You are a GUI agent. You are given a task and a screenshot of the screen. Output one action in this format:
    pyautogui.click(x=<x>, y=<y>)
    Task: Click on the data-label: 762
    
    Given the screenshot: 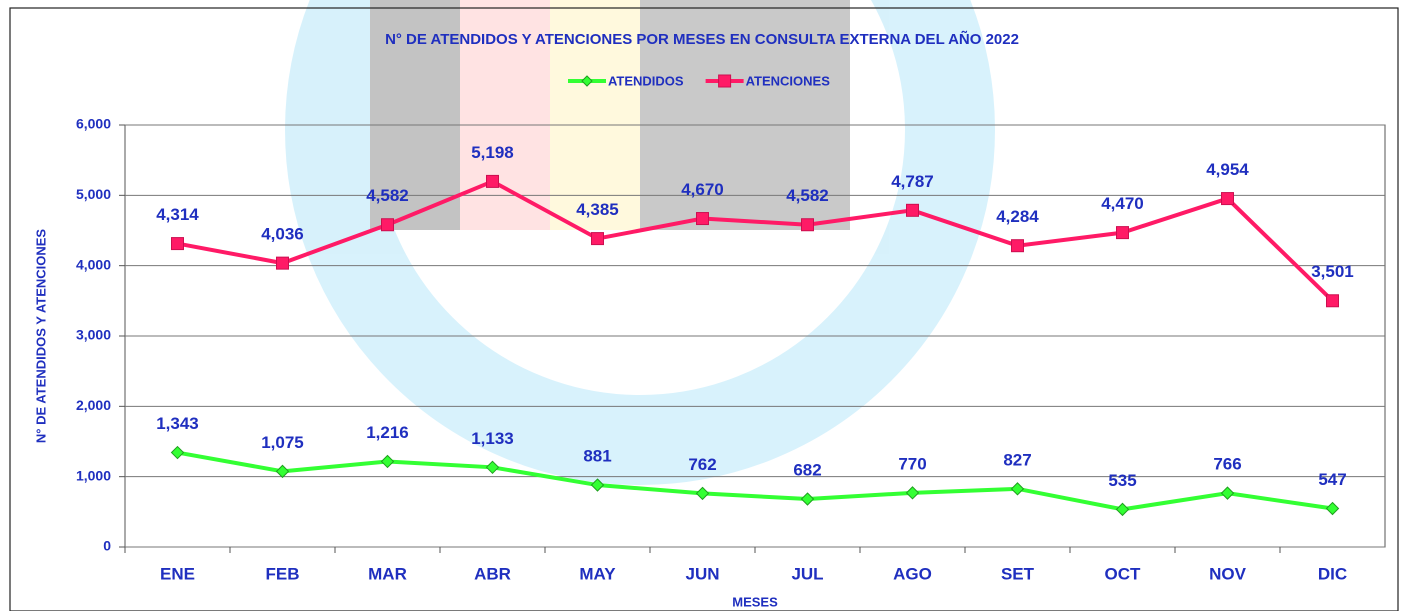 What is the action you would take?
    pyautogui.click(x=702, y=464)
    